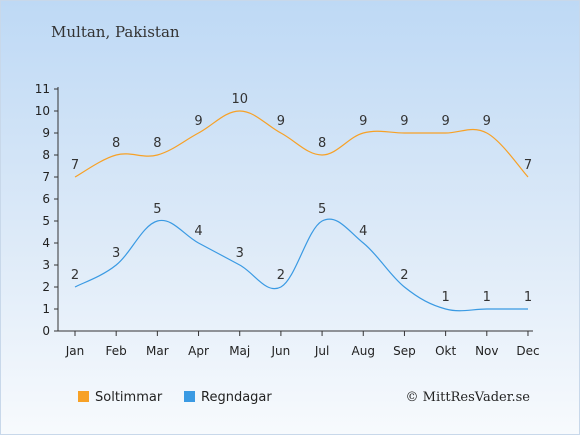  I want to click on y-tick-label: 4, so click(46, 243).